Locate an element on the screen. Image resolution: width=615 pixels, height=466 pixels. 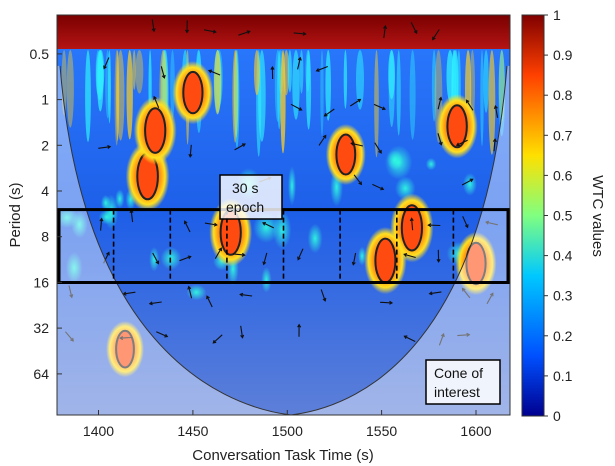
x-tick-label: 1500 is located at coordinates (287, 431).